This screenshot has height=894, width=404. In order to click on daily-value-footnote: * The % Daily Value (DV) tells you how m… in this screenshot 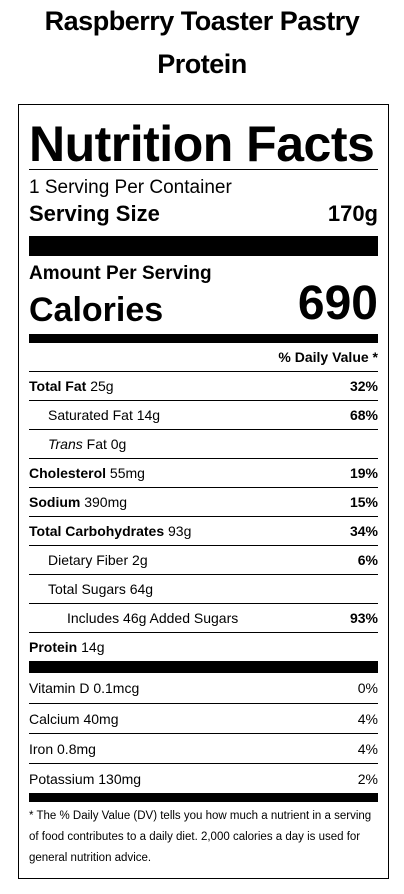, I will do `click(200, 837)`.